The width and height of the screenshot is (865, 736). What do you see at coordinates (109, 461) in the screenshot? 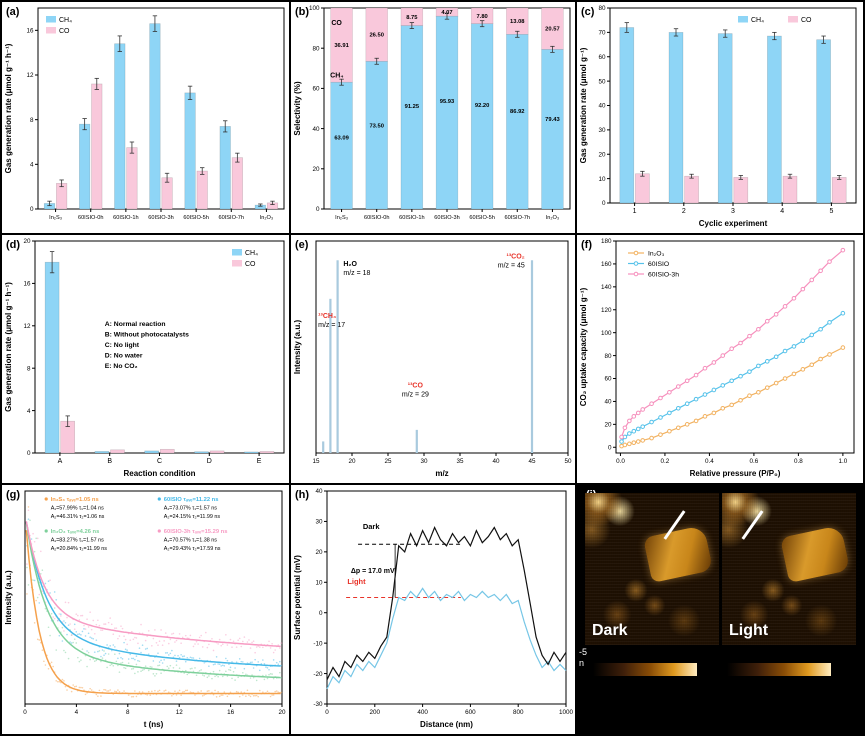
I see `svg-text: B` at bounding box center [109, 461].